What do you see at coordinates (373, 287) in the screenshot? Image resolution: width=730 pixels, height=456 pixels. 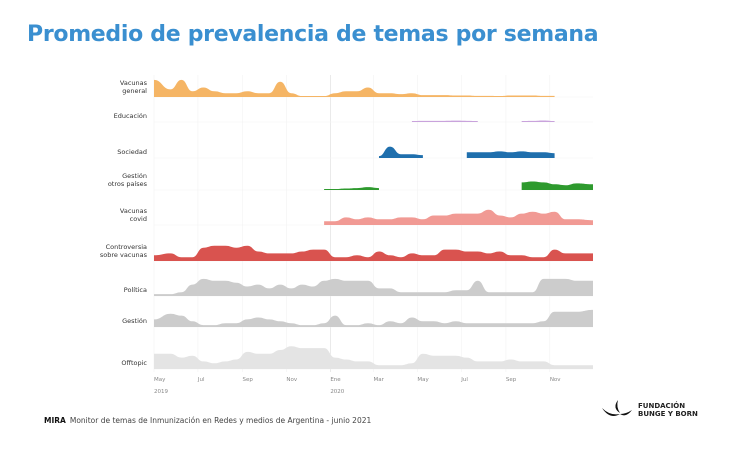 I see `area-política` at bounding box center [373, 287].